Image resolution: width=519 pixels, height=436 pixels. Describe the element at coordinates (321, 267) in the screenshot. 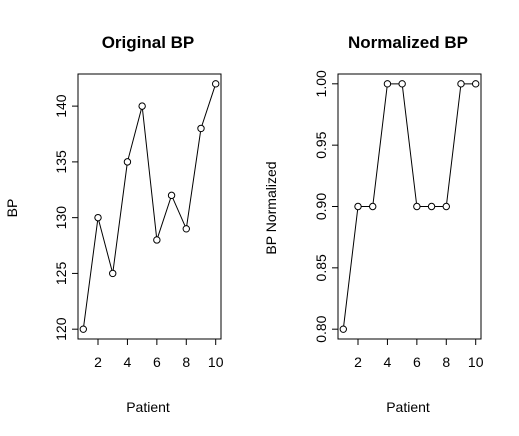

I see `y-tick-label: 0.85` at that location.